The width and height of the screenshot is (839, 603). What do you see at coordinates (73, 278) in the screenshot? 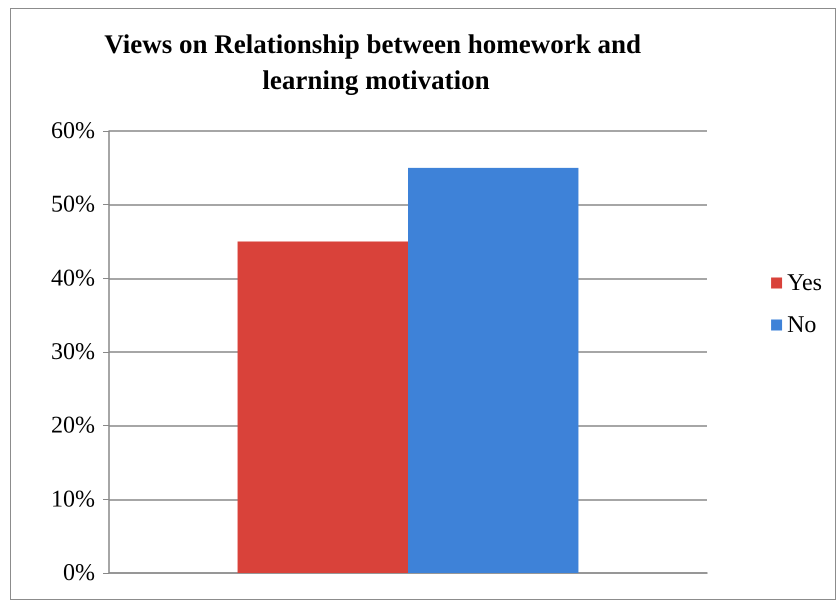
I see `y-tick-label: 40%` at bounding box center [73, 278].